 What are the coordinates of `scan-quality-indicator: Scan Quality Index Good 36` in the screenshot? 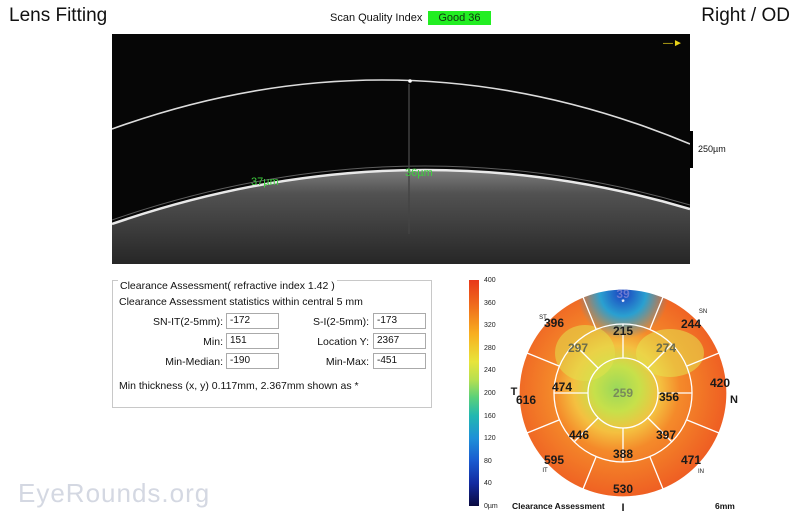 It's located at (410, 18).